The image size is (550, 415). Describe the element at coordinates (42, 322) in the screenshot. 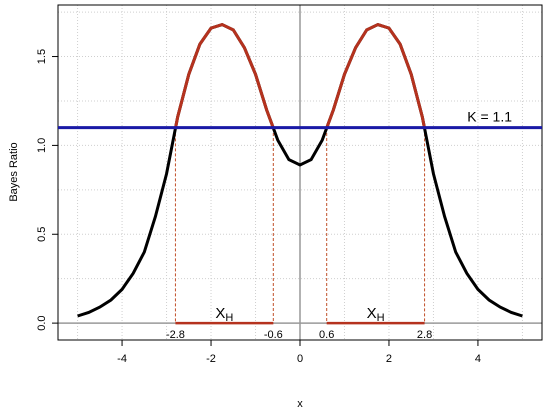

I see `y-tick-label: 0.0` at that location.